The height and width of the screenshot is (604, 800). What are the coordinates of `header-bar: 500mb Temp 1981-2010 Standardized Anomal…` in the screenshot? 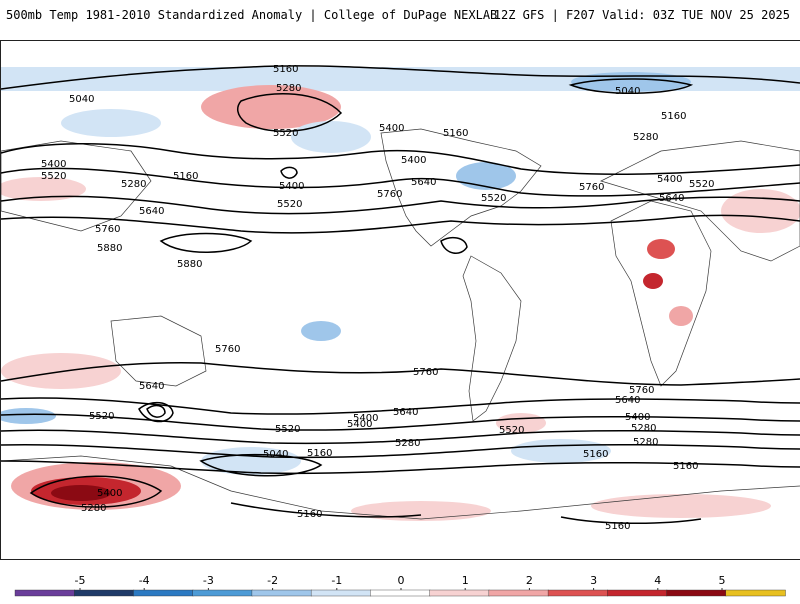 It's located at (400, 15).